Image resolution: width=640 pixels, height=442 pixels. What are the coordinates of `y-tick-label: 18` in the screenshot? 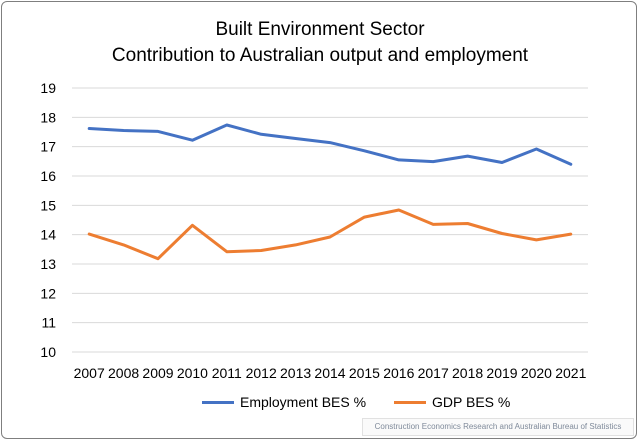 It's located at (48, 117).